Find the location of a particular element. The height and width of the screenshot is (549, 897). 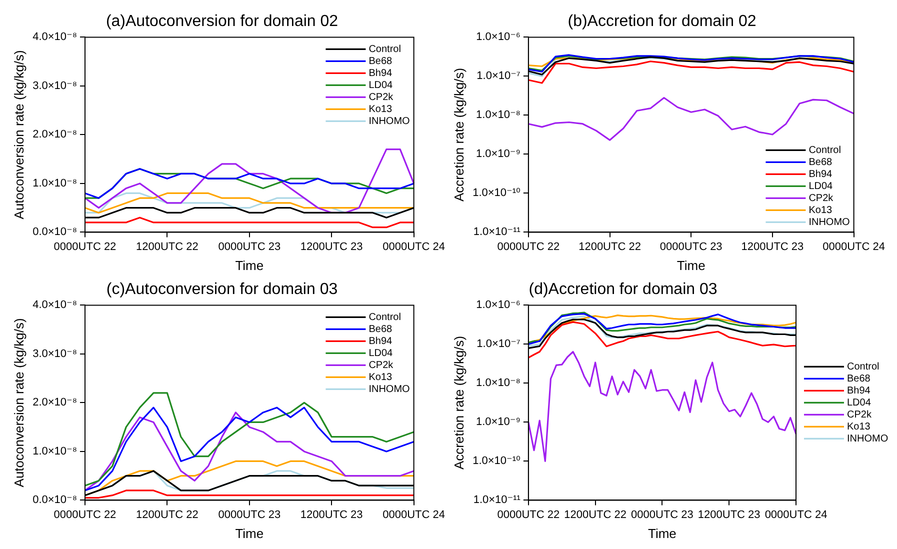

chart-title: (a)Autoconversion for domain 02 is located at coordinates (222, 21).